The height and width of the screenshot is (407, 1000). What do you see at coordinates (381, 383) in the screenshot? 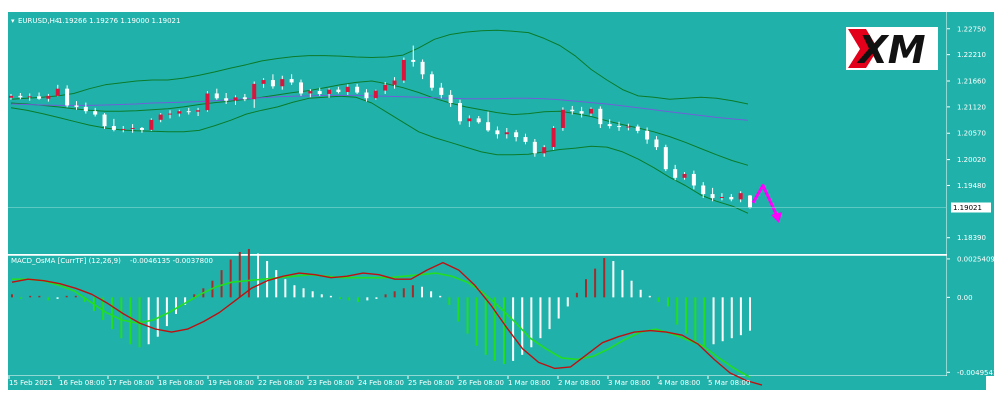
I see `time-tick-label: 24 Feb 08:00` at bounding box center [381, 383].